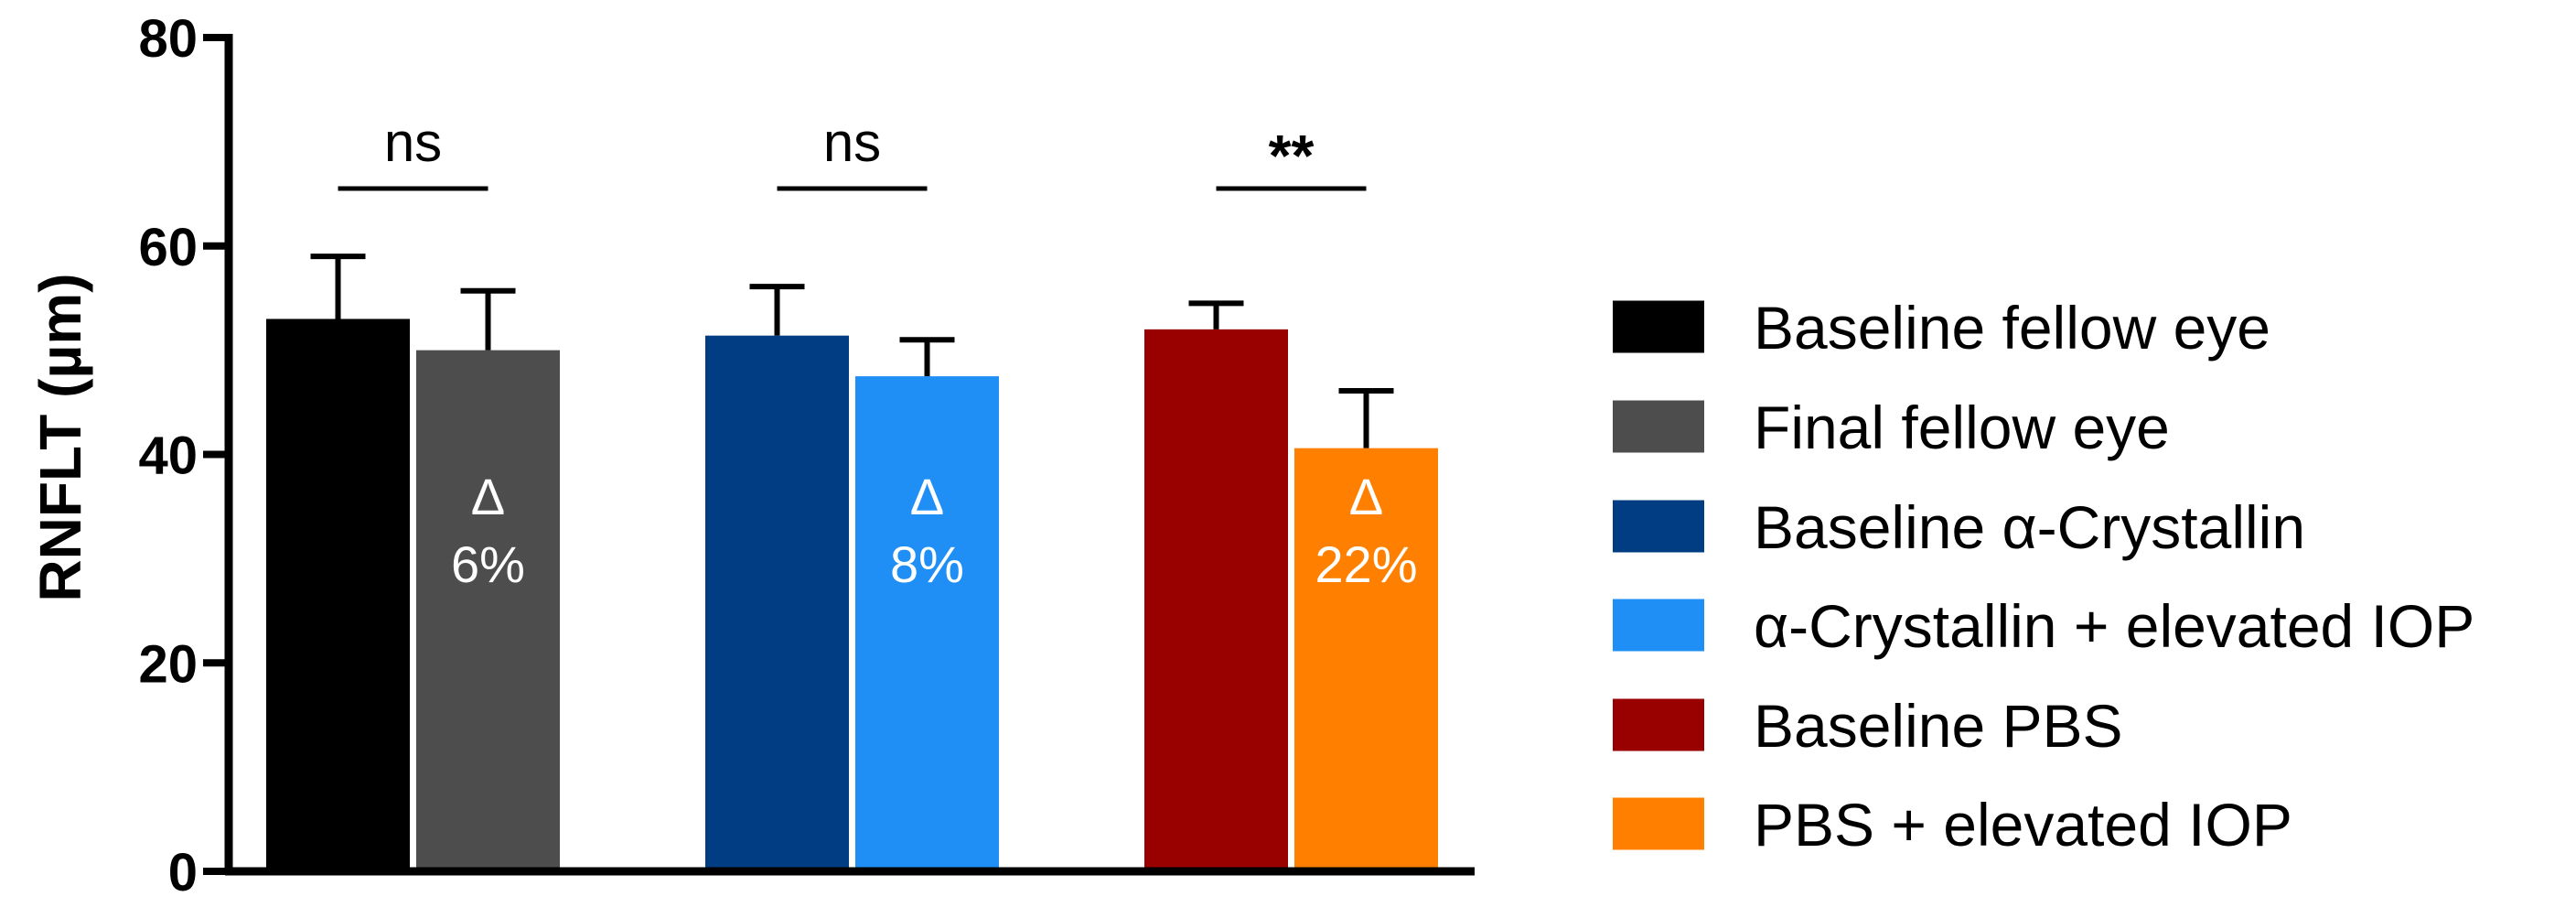 The width and height of the screenshot is (2576, 918). I want to click on y-axis-ticks: 0 20 40 60 80, so click(184, 455).